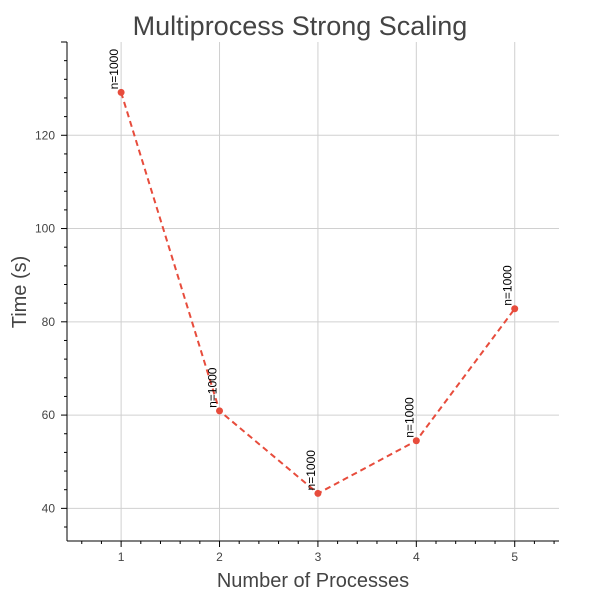  Describe the element at coordinates (300, 26) in the screenshot. I see `chart-title: Multiprocess Strong Scaling` at that location.